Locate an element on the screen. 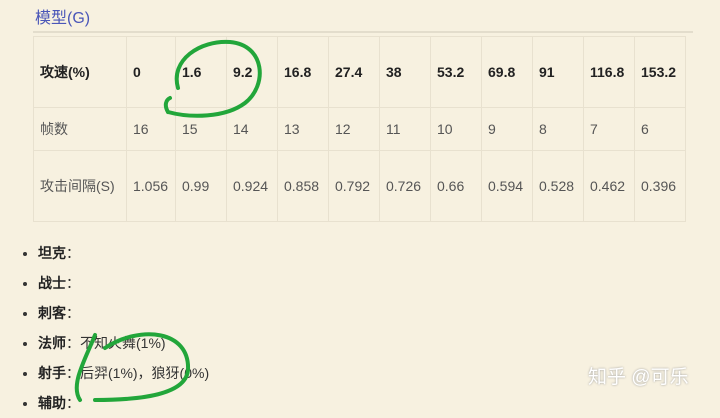  table-cell: 16 is located at coordinates (151, 129).